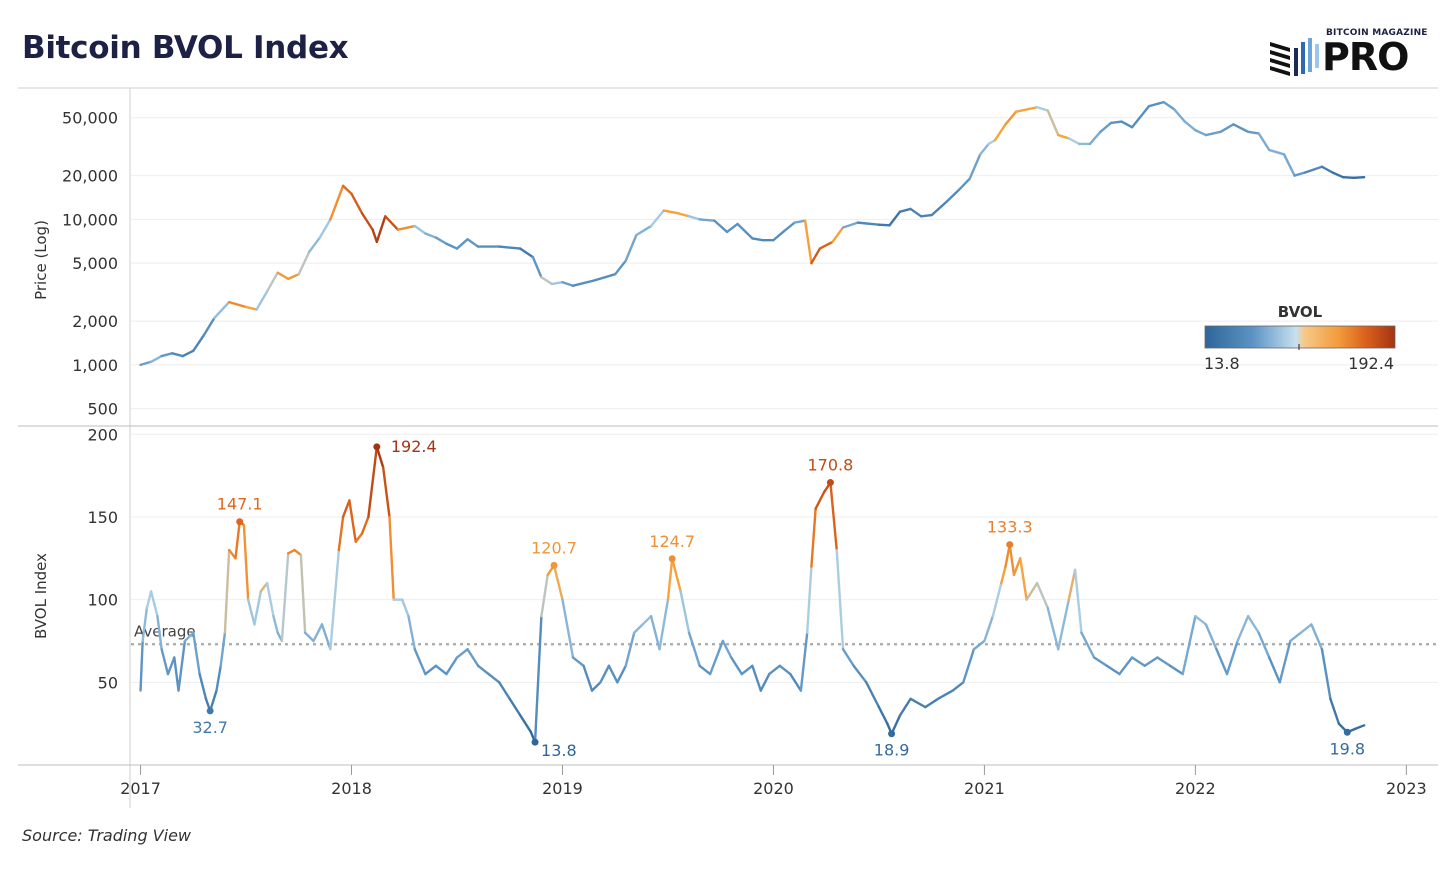 The height and width of the screenshot is (874, 1456). What do you see at coordinates (102, 409) in the screenshot?
I see `price-tick-label: 500` at bounding box center [102, 409].